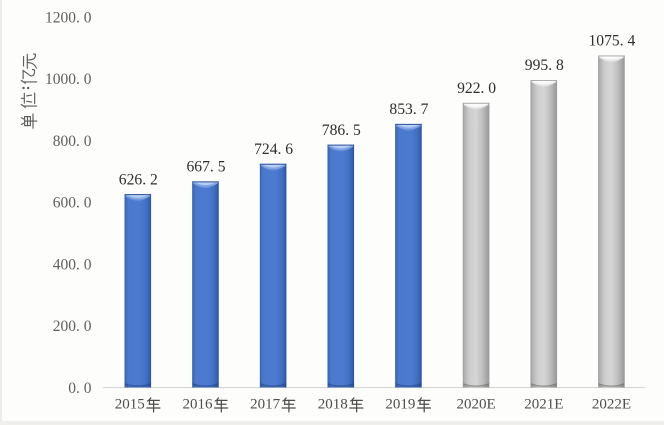 The image size is (664, 425). Describe the element at coordinates (138, 179) in the screenshot. I see `svg-text: 626. 2` at that location.